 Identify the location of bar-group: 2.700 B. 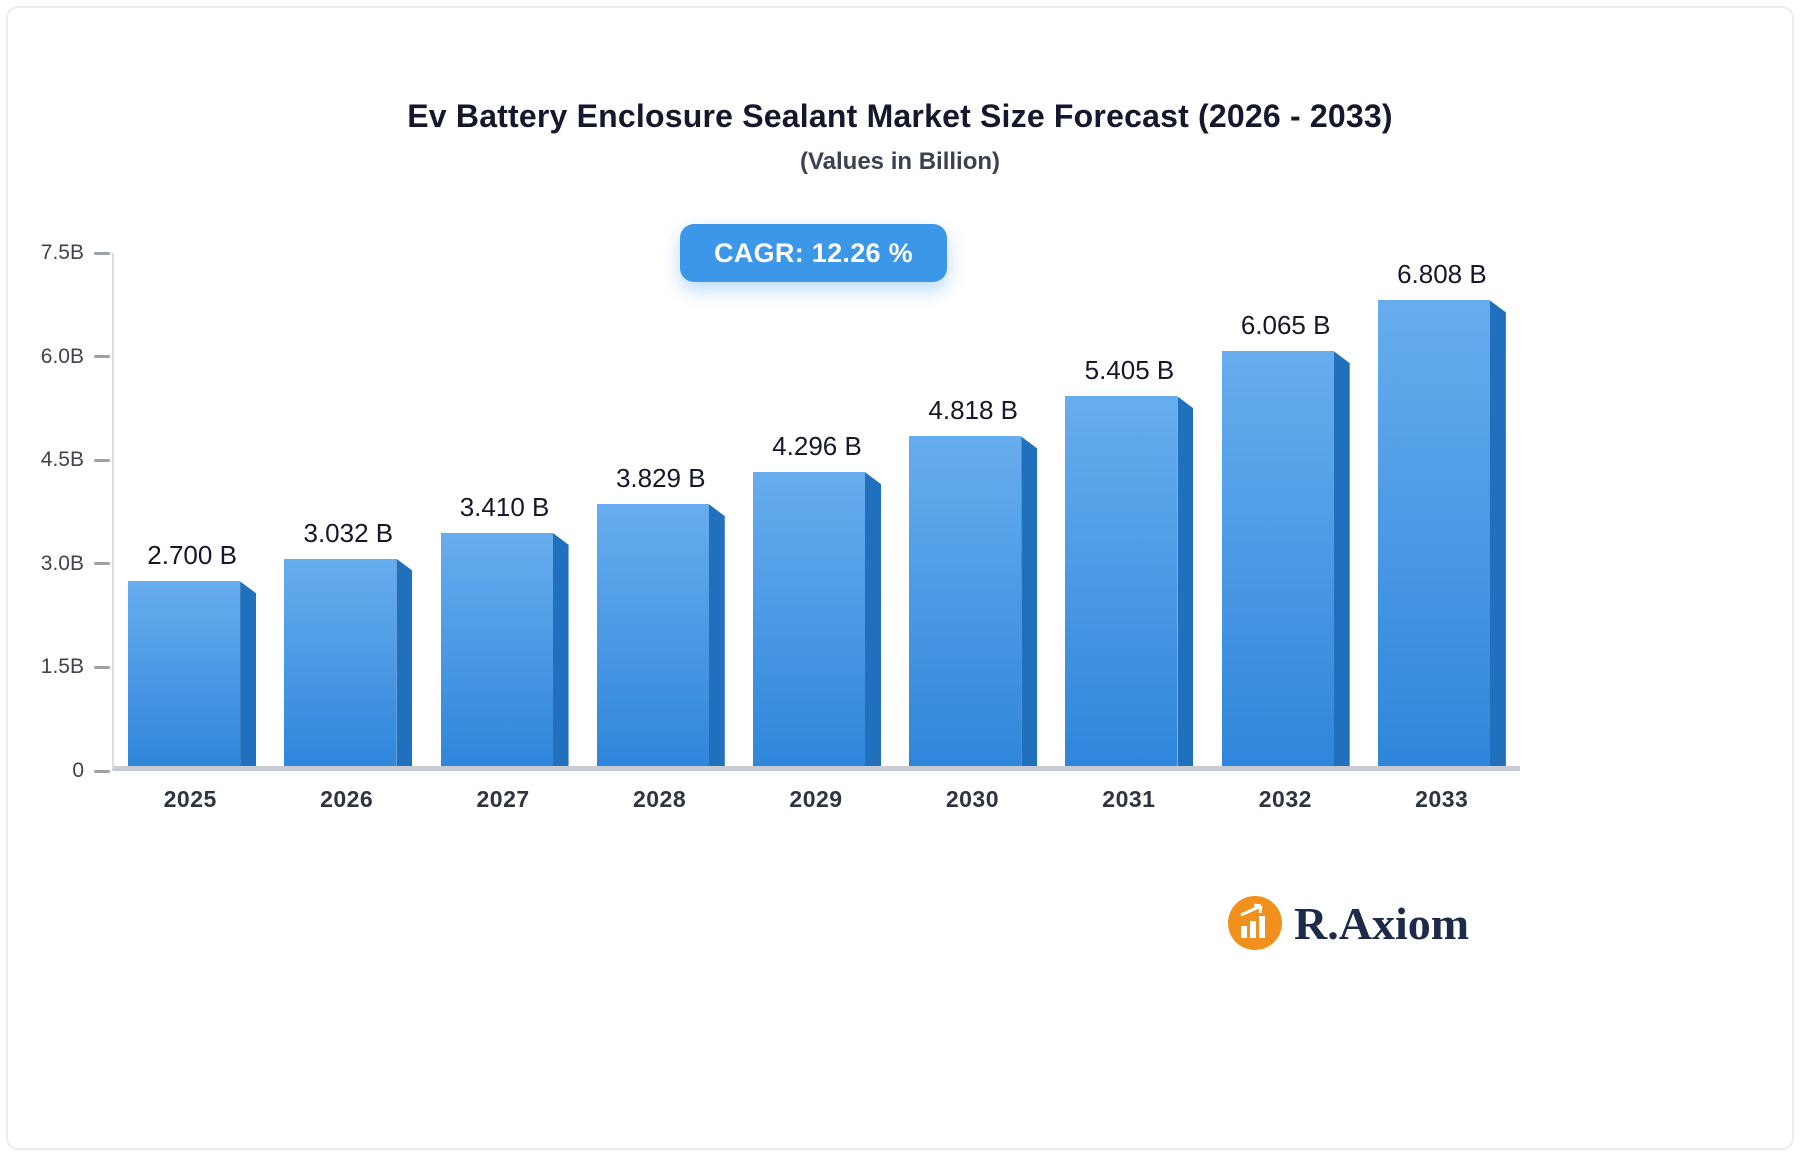
(192, 509).